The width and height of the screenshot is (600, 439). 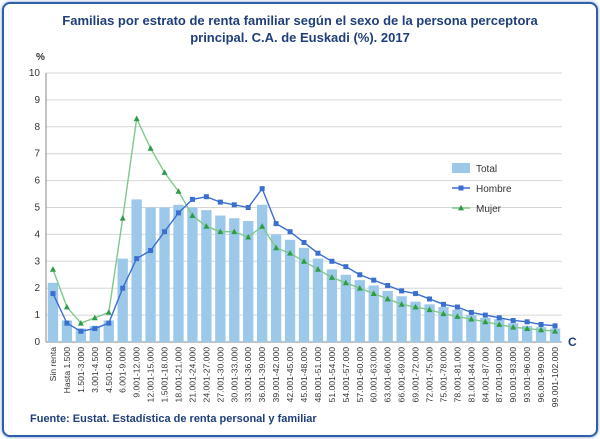 I want to click on x-tick-label: 45.001-48.000, so click(x=304, y=375).